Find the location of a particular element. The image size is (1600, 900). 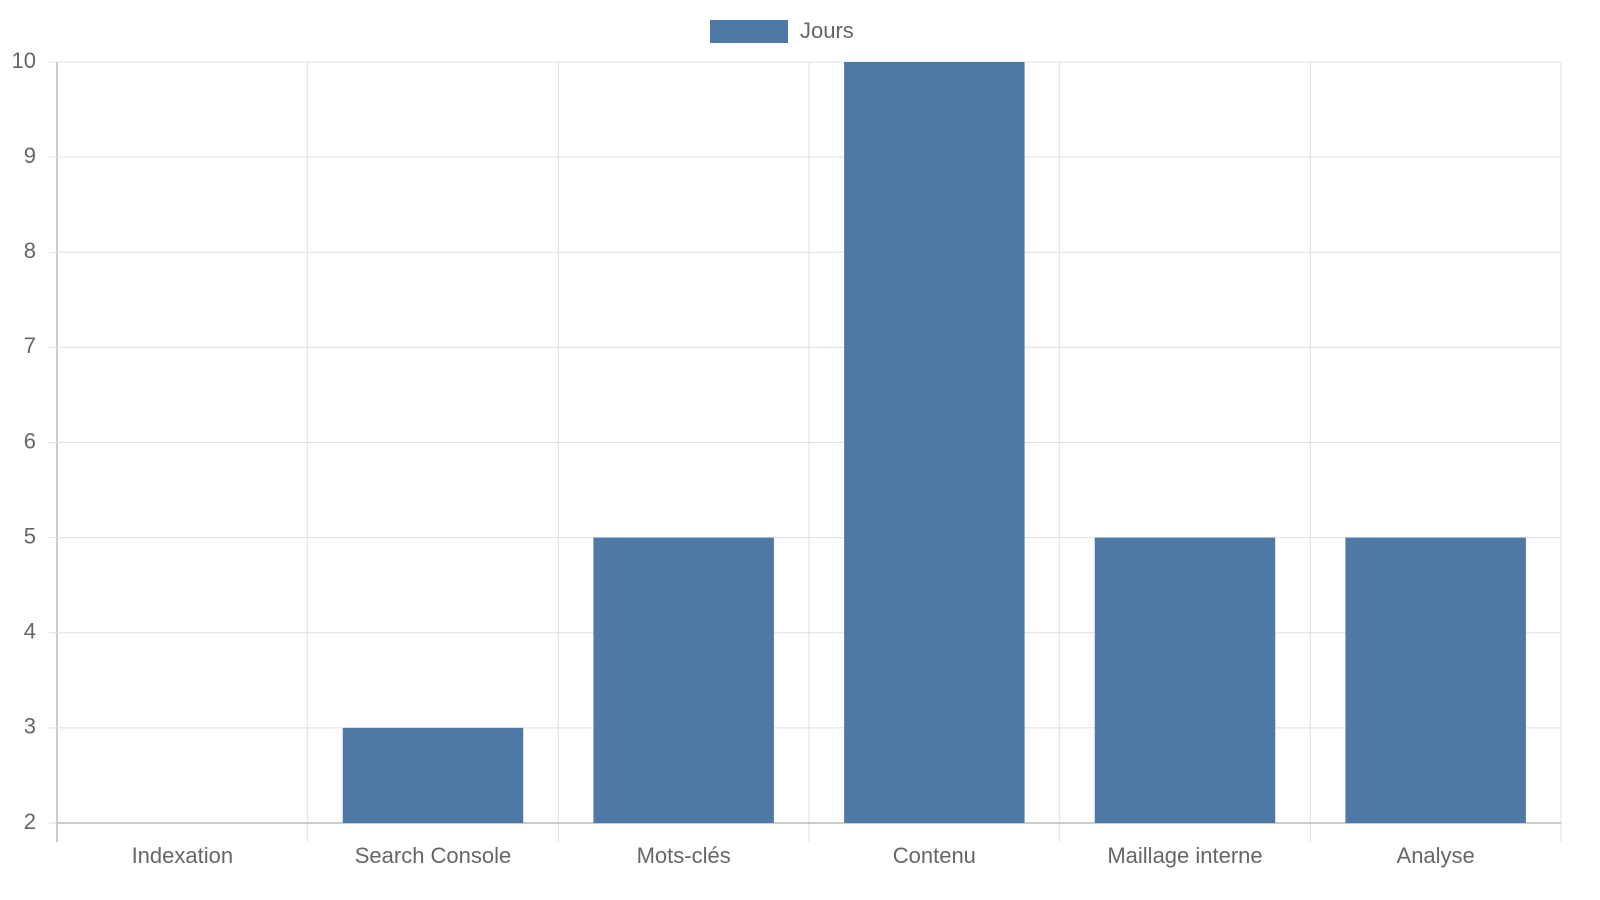

x-tick-label: Maillage interne is located at coordinates (1184, 855).